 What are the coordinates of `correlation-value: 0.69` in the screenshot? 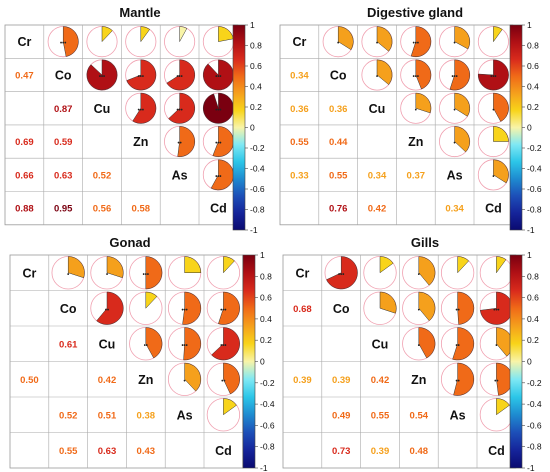 It's located at (24, 142).